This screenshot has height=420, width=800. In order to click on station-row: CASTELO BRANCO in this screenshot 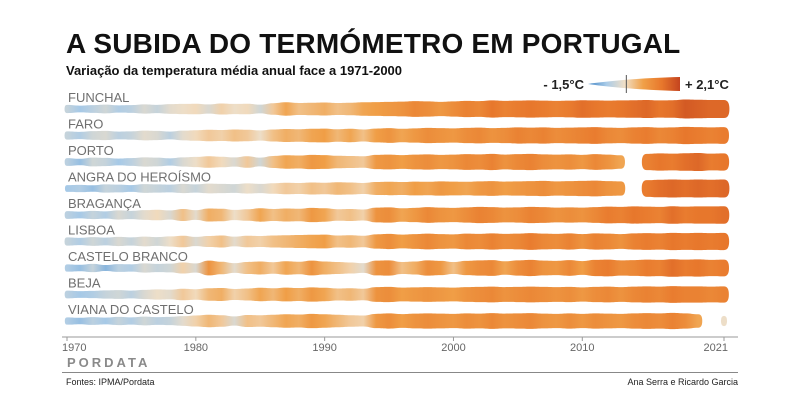, I will do `click(397, 263)`.